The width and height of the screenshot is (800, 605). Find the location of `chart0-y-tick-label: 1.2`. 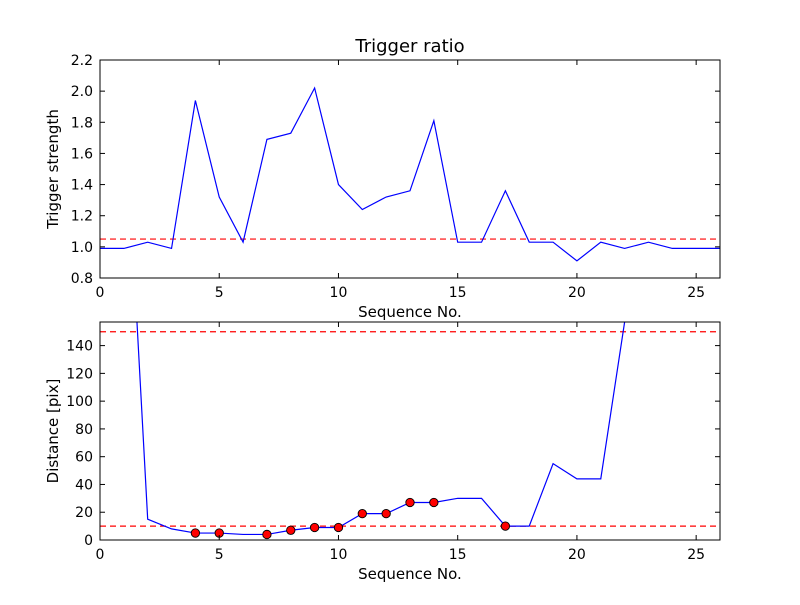

chart0-y-tick-label: 1.2 is located at coordinates (82, 217).